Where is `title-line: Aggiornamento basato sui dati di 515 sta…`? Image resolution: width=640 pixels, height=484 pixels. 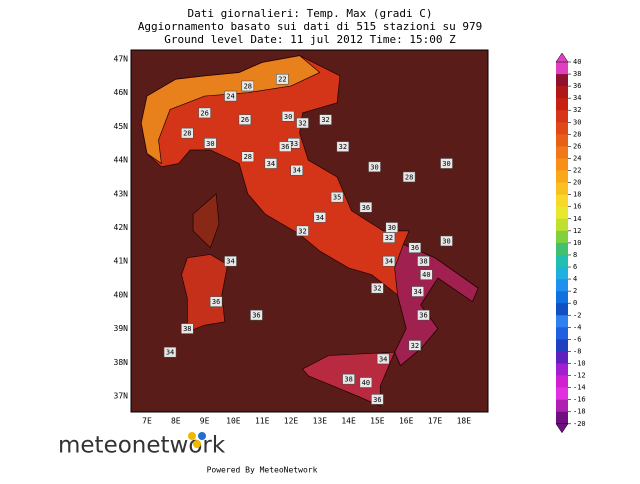
title-line: Aggiornamento basato sui dati di 515 sta… is located at coordinates (310, 26).